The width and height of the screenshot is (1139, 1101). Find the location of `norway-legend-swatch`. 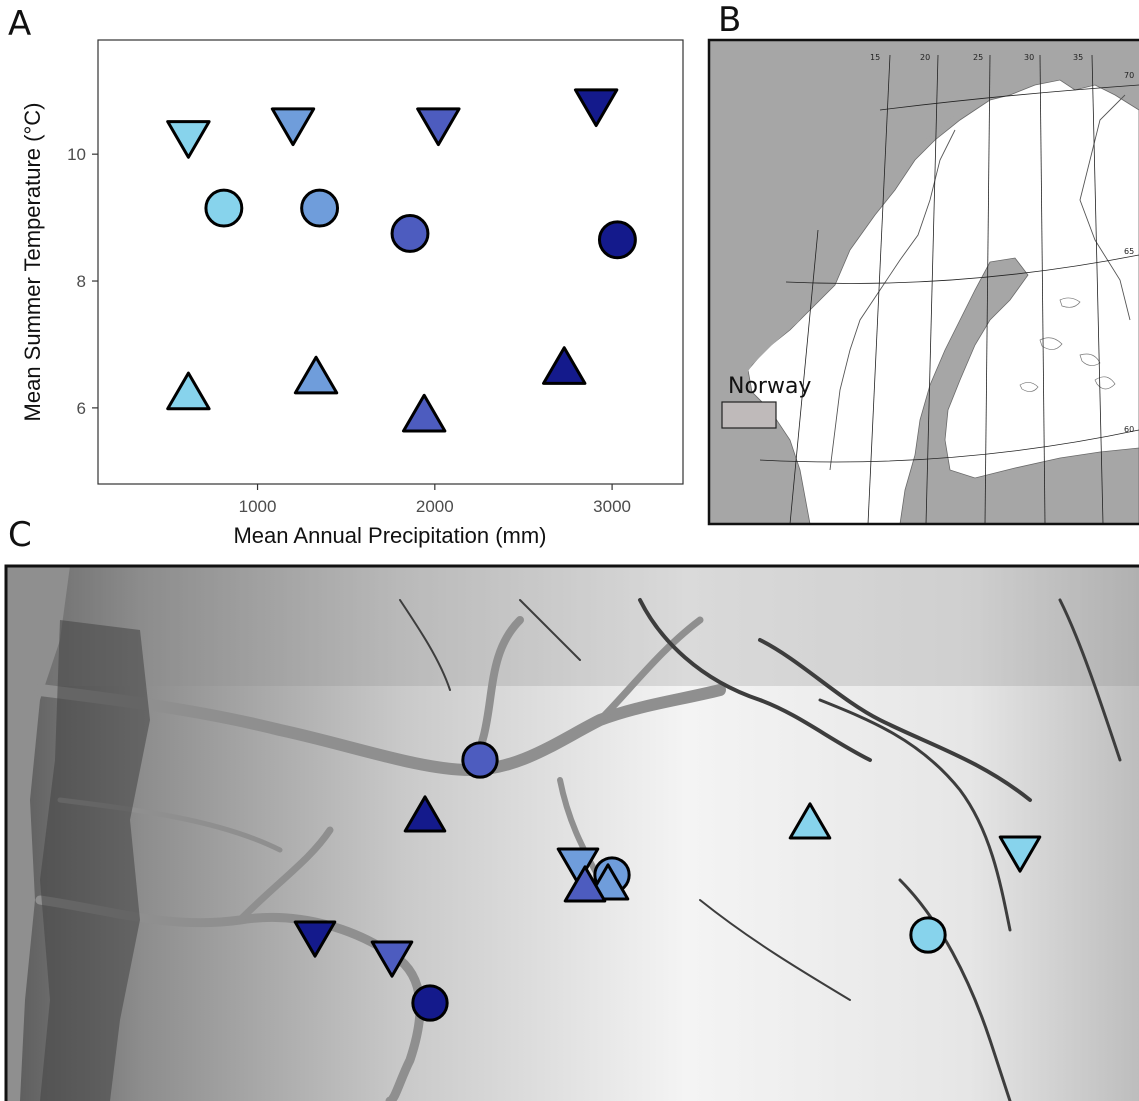

norway-legend-swatch is located at coordinates (749, 415).